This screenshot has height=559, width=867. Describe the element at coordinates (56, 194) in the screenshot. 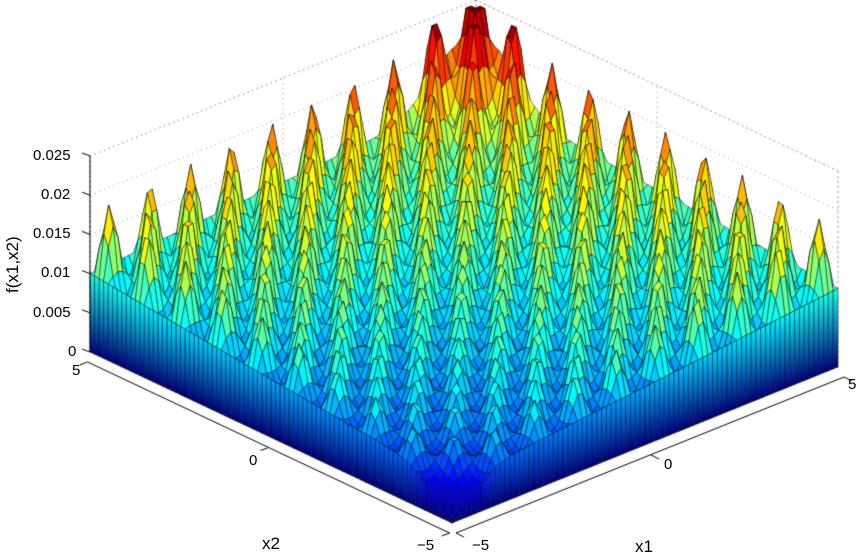

I see `z-tick-002: 0.02` at that location.